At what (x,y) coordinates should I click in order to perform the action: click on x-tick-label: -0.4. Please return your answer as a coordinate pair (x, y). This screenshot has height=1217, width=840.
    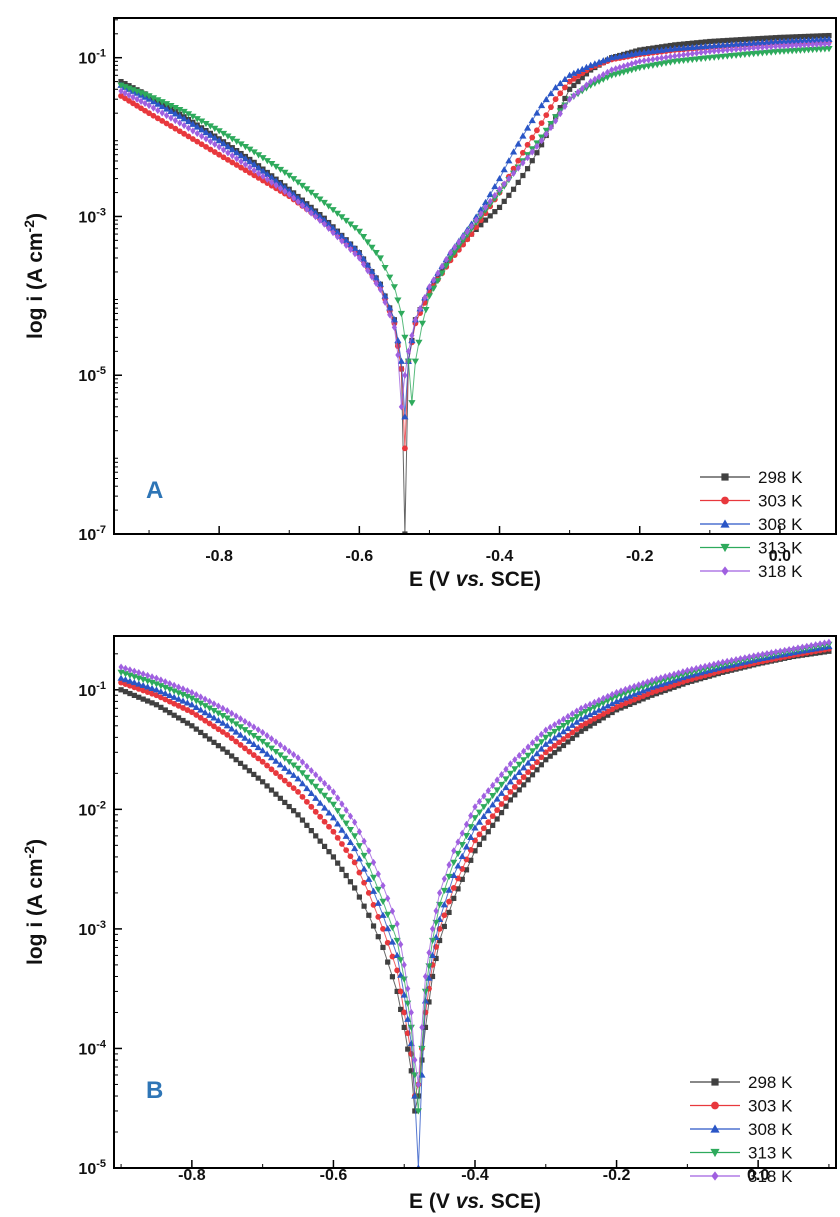
    Looking at the image, I should click on (475, 1175).